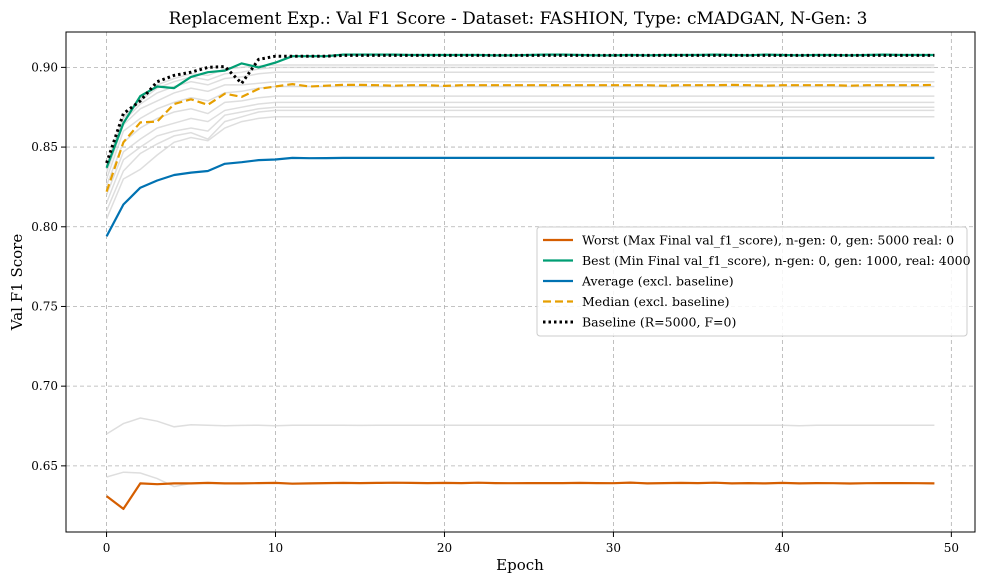 Image resolution: width=984 pixels, height=584 pixels. Describe the element at coordinates (44, 306) in the screenshot. I see `y-tick-label: 0.75` at that location.